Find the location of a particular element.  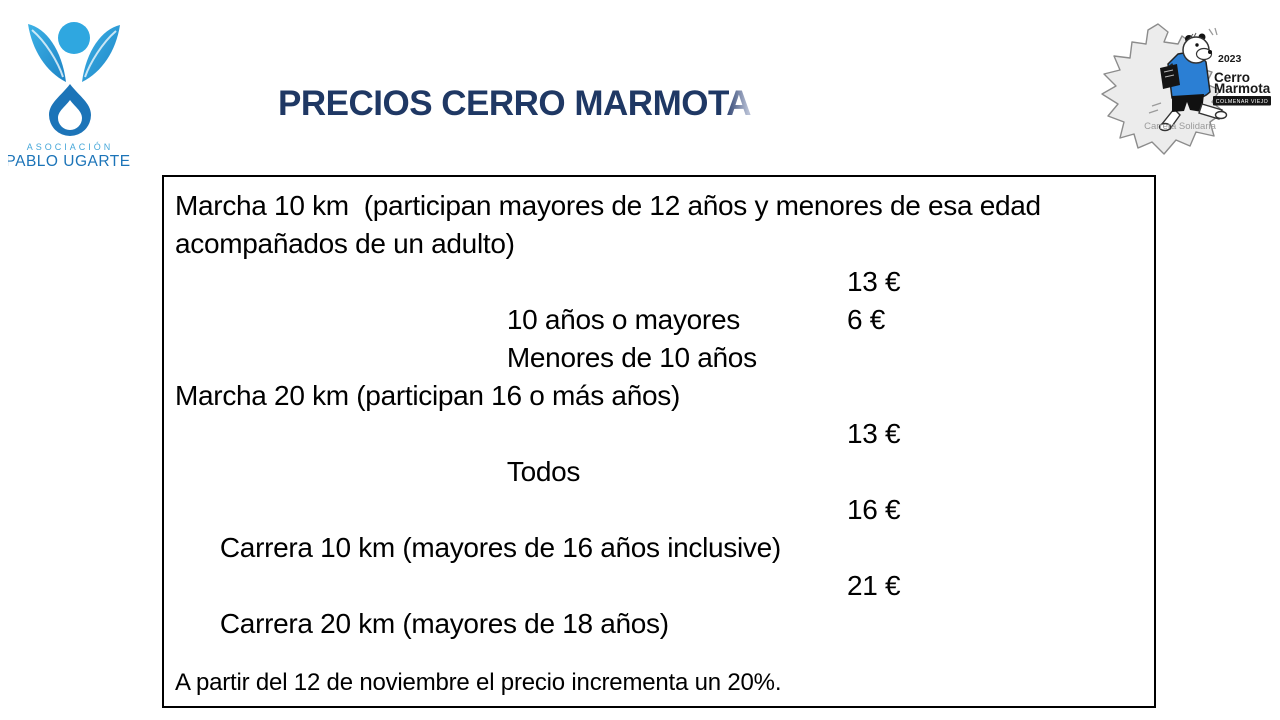

apu-logo: ASOCIACIÓN PABLO UGARTE is located at coordinates (81, 90).